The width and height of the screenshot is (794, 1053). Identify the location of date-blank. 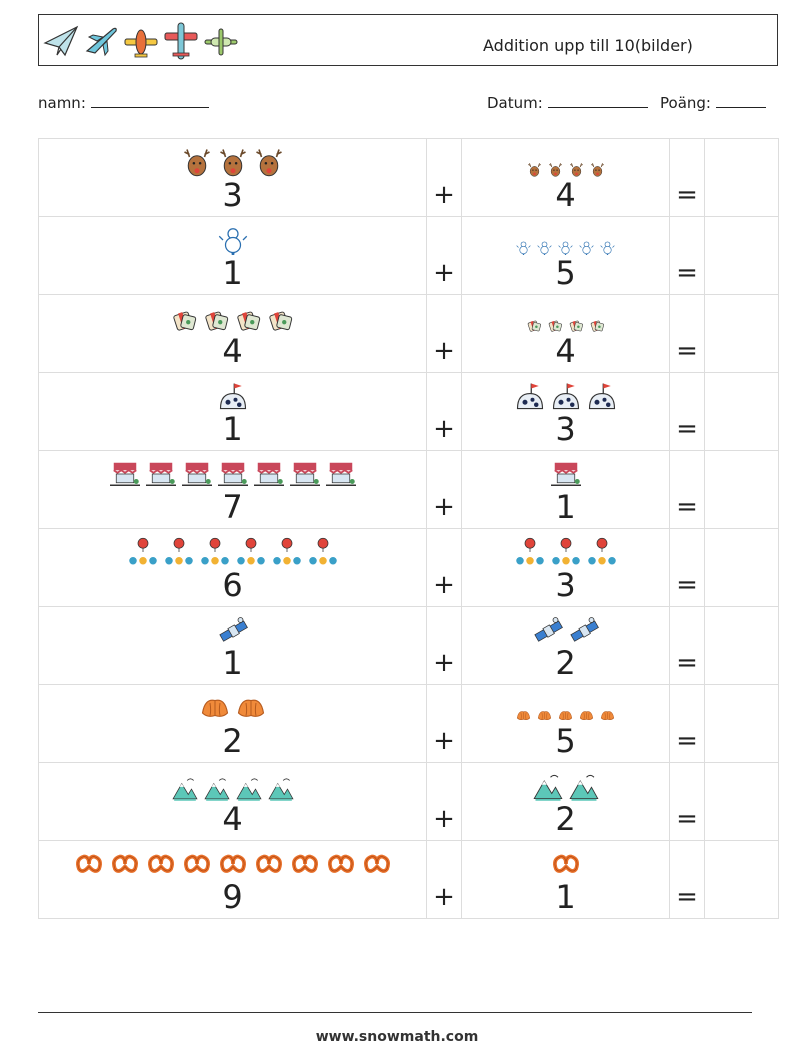
(597, 100).